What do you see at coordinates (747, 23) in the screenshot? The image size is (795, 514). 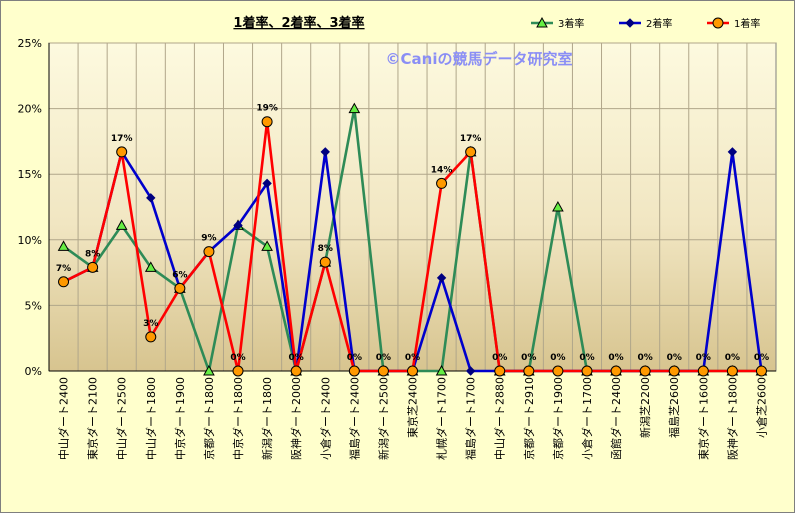 I see `legend-label: 1着率` at bounding box center [747, 23].